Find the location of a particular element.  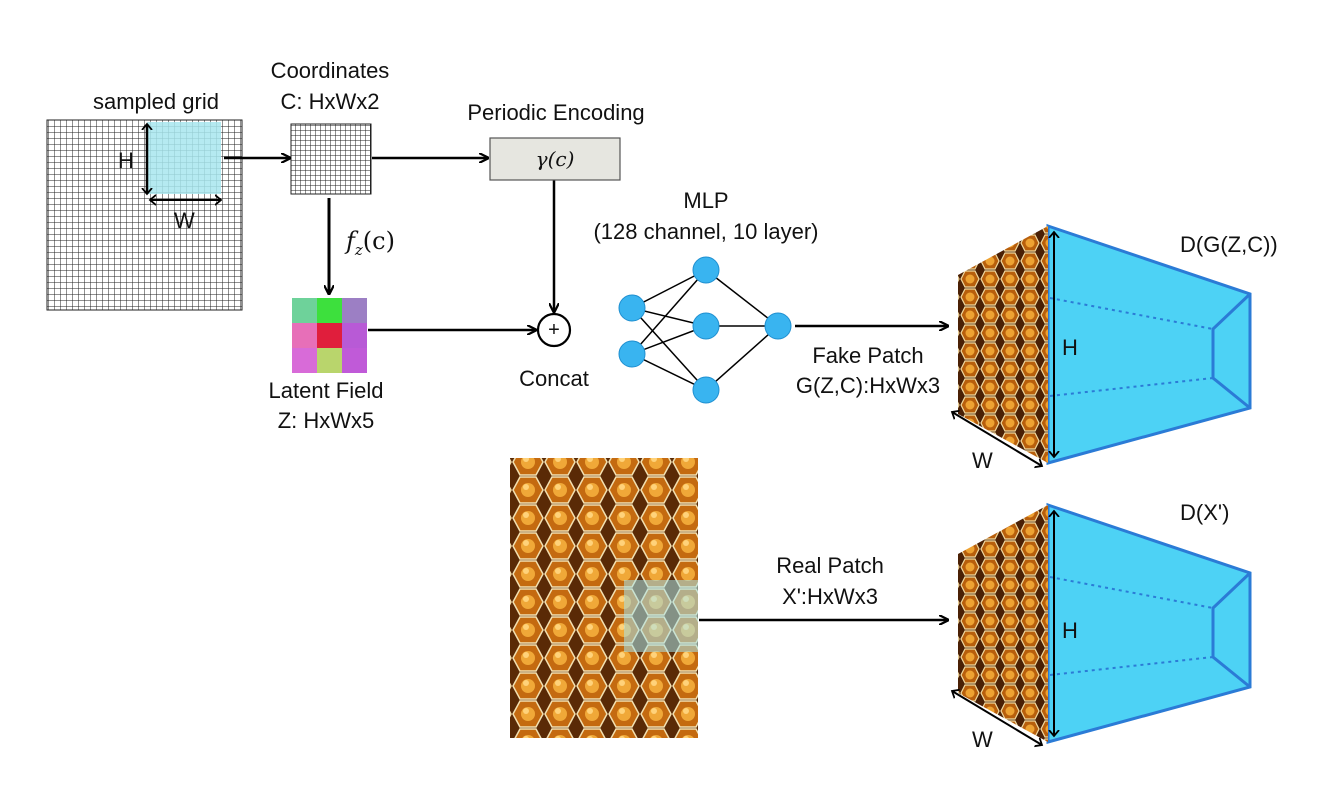

grid-w-label: W is located at coordinates (184, 220).